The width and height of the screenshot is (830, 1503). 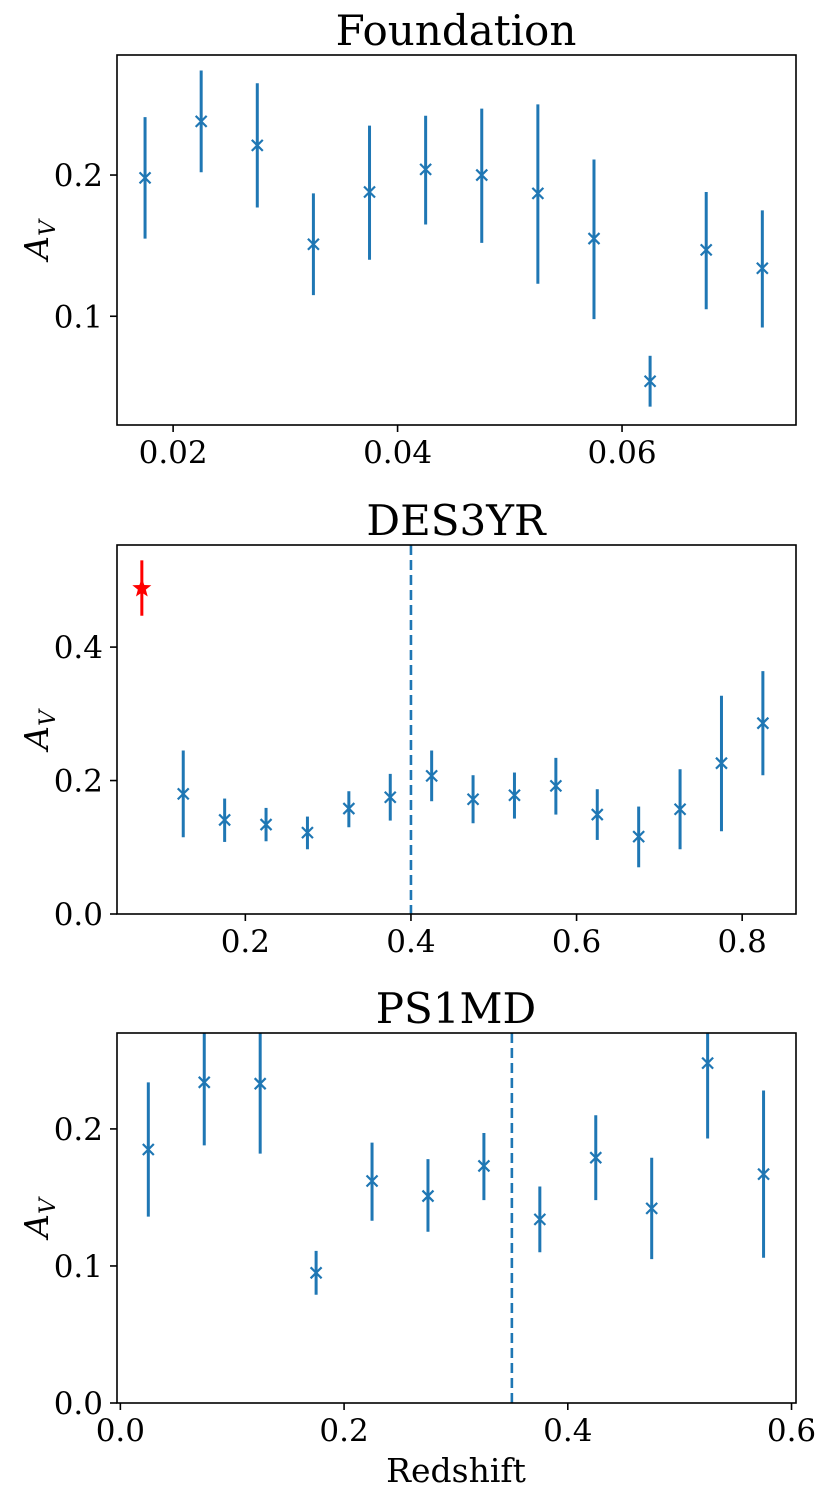 What do you see at coordinates (78, 648) in the screenshot?
I see `y-tick-label: 0.4` at bounding box center [78, 648].